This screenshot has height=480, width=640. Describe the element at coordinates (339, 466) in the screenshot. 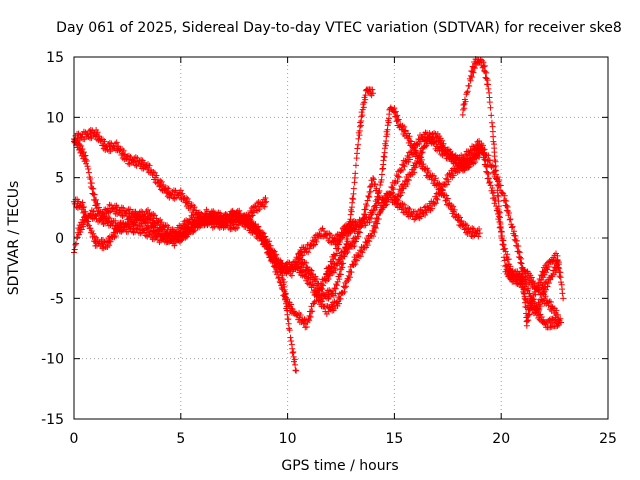

I see `x-axis-label: GPS time / hours` at that location.